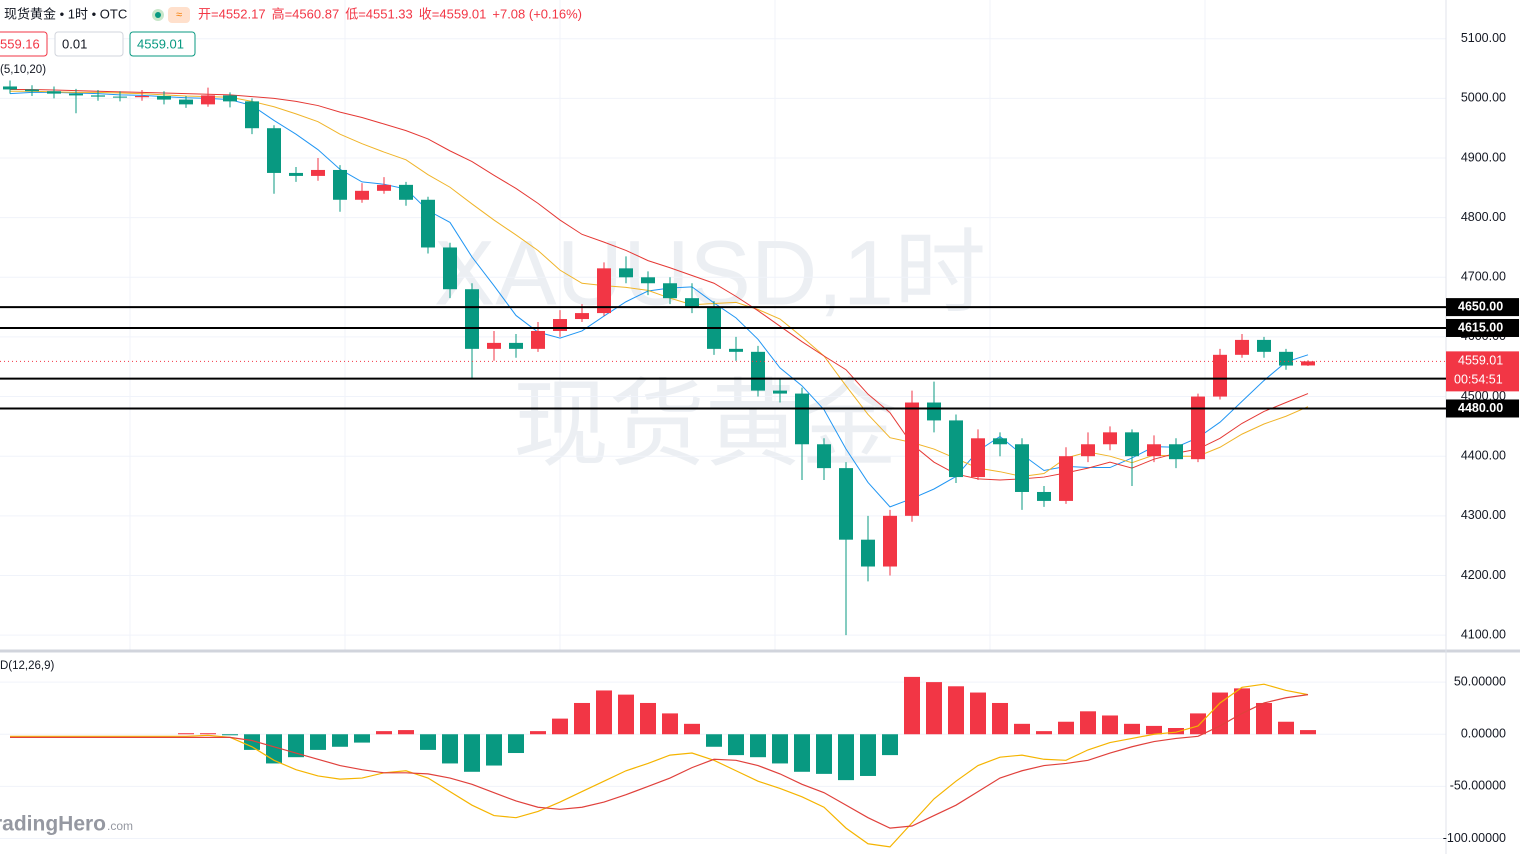 The width and height of the screenshot is (1520, 859). Describe the element at coordinates (74, 43) in the screenshot. I see `qty: 0.01` at that location.